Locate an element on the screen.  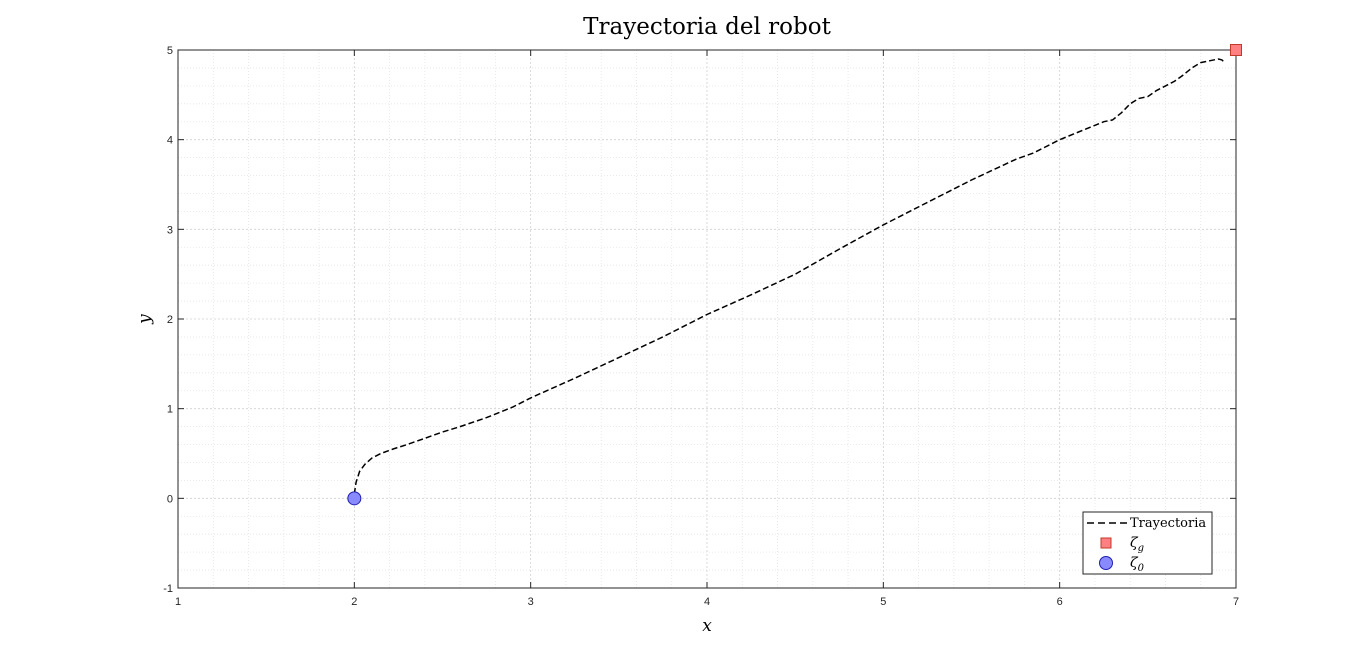
legend-label-trayectoria: Trayectoria is located at coordinates (1168, 523).